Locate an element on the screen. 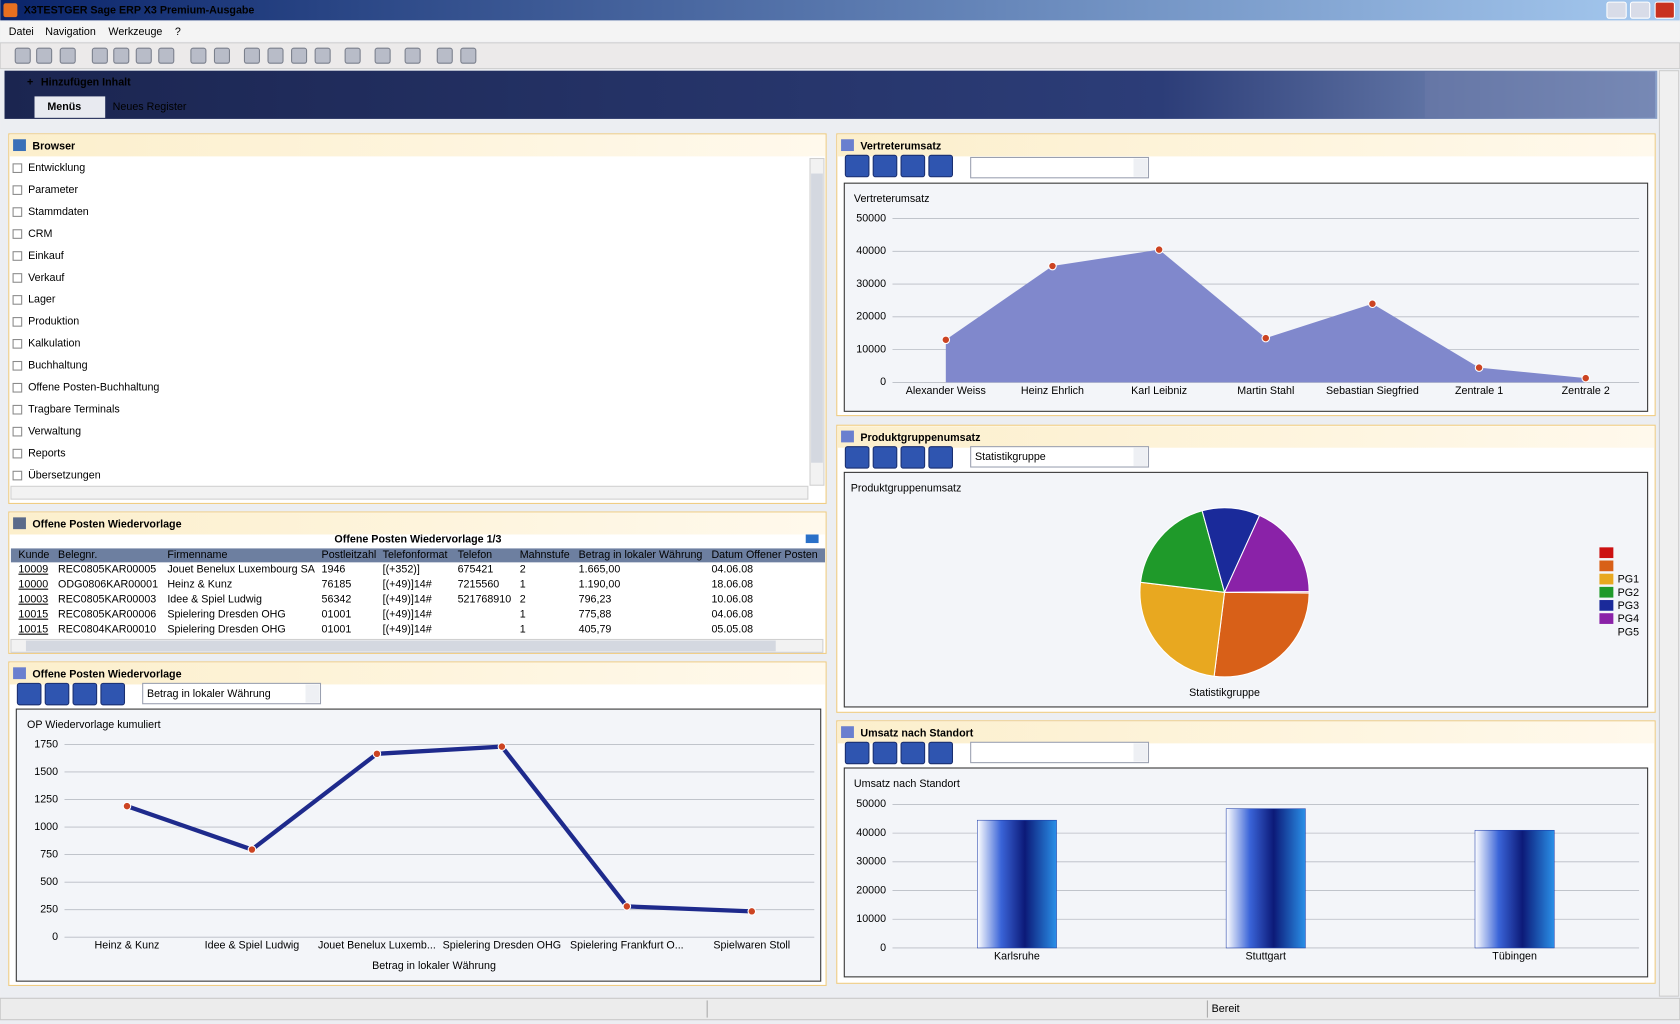 This screenshot has width=1680, height=1024. legend-swatch is located at coordinates (1606, 566).